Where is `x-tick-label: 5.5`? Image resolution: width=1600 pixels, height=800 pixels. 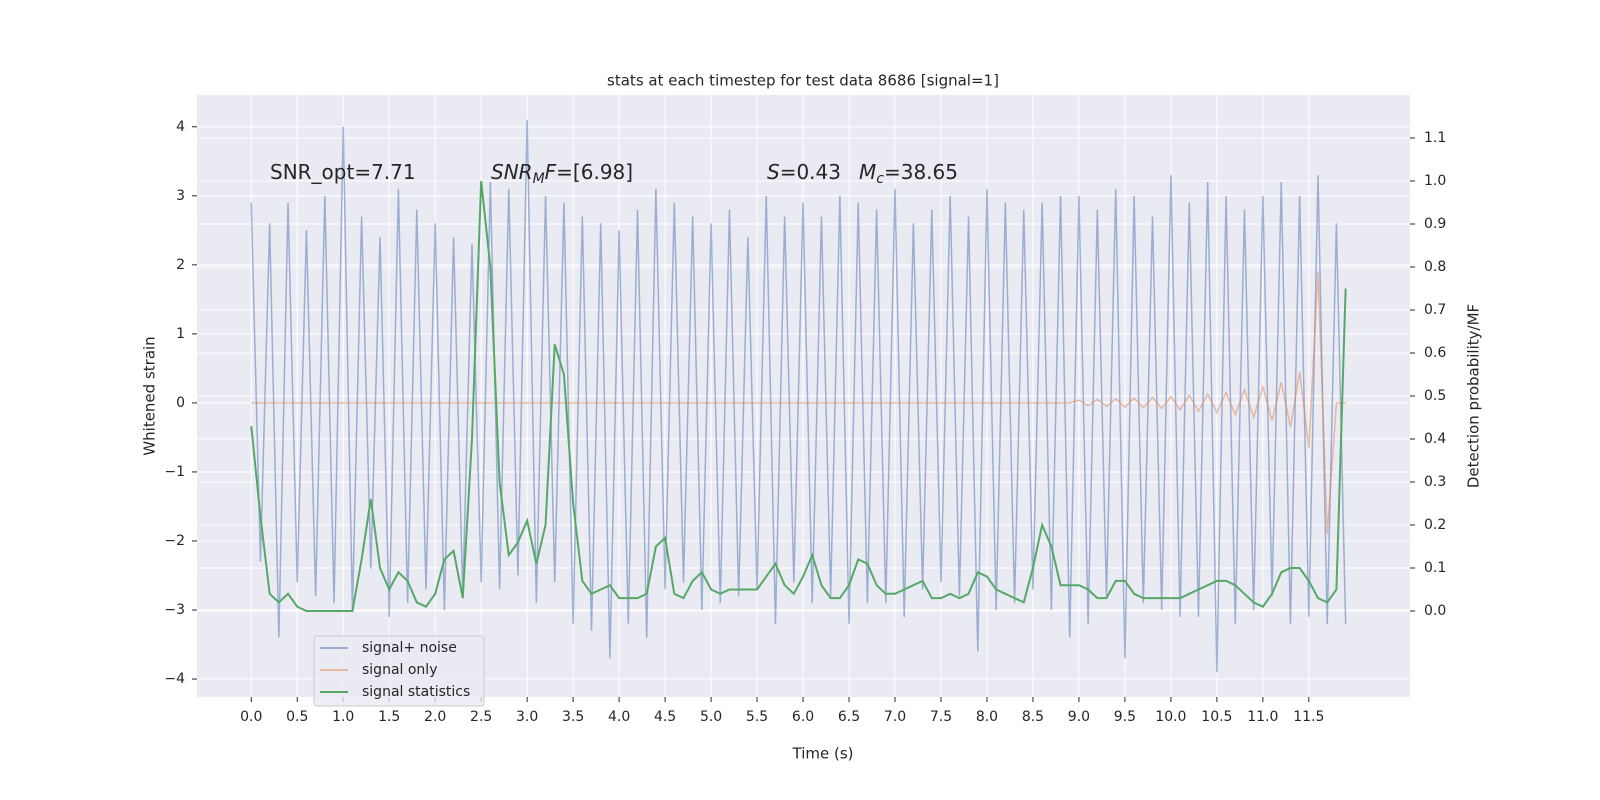
x-tick-label: 5.5 is located at coordinates (757, 717).